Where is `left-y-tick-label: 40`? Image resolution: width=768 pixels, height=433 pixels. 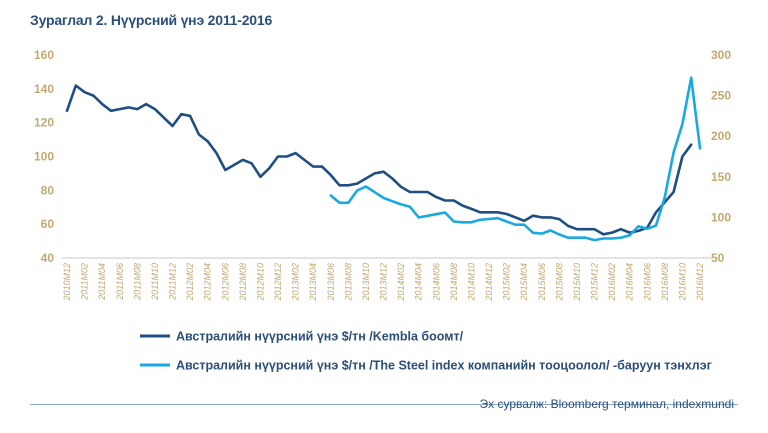
left-y-tick-label: 40 is located at coordinates (48, 258).